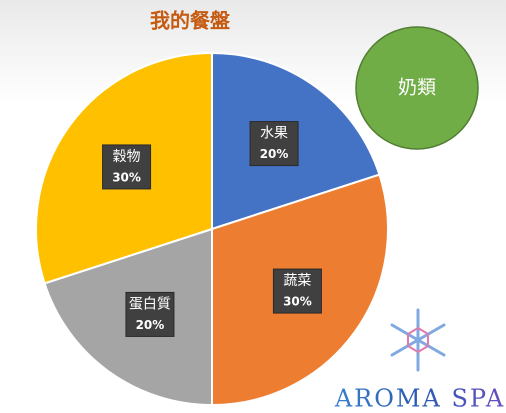  Describe the element at coordinates (127, 157) in the screenshot. I see `category-label: 穀物` at that location.